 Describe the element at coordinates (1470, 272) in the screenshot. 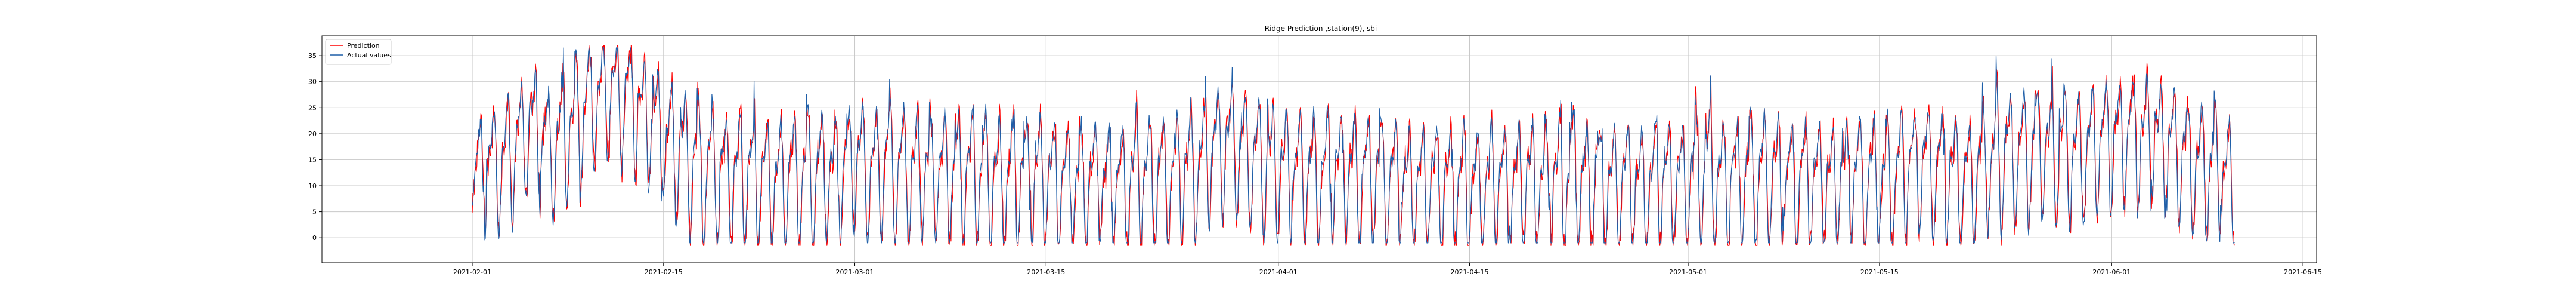

I see `x-tick-label: 2021-04-15` at that location.